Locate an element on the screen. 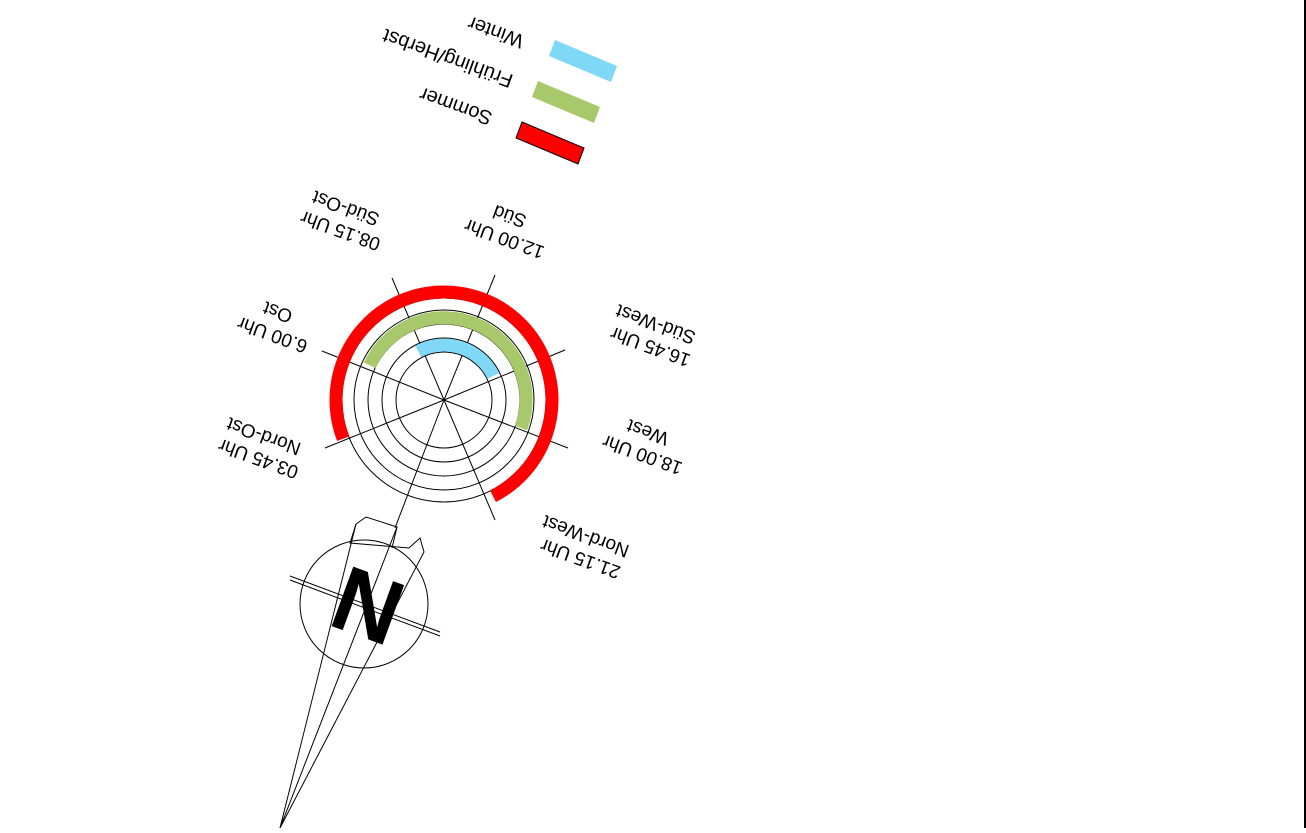 Image resolution: width=1306 pixels, height=833 pixels. label-nordost: 03.45 Uhr Nord-Ost is located at coordinates (260, 447).